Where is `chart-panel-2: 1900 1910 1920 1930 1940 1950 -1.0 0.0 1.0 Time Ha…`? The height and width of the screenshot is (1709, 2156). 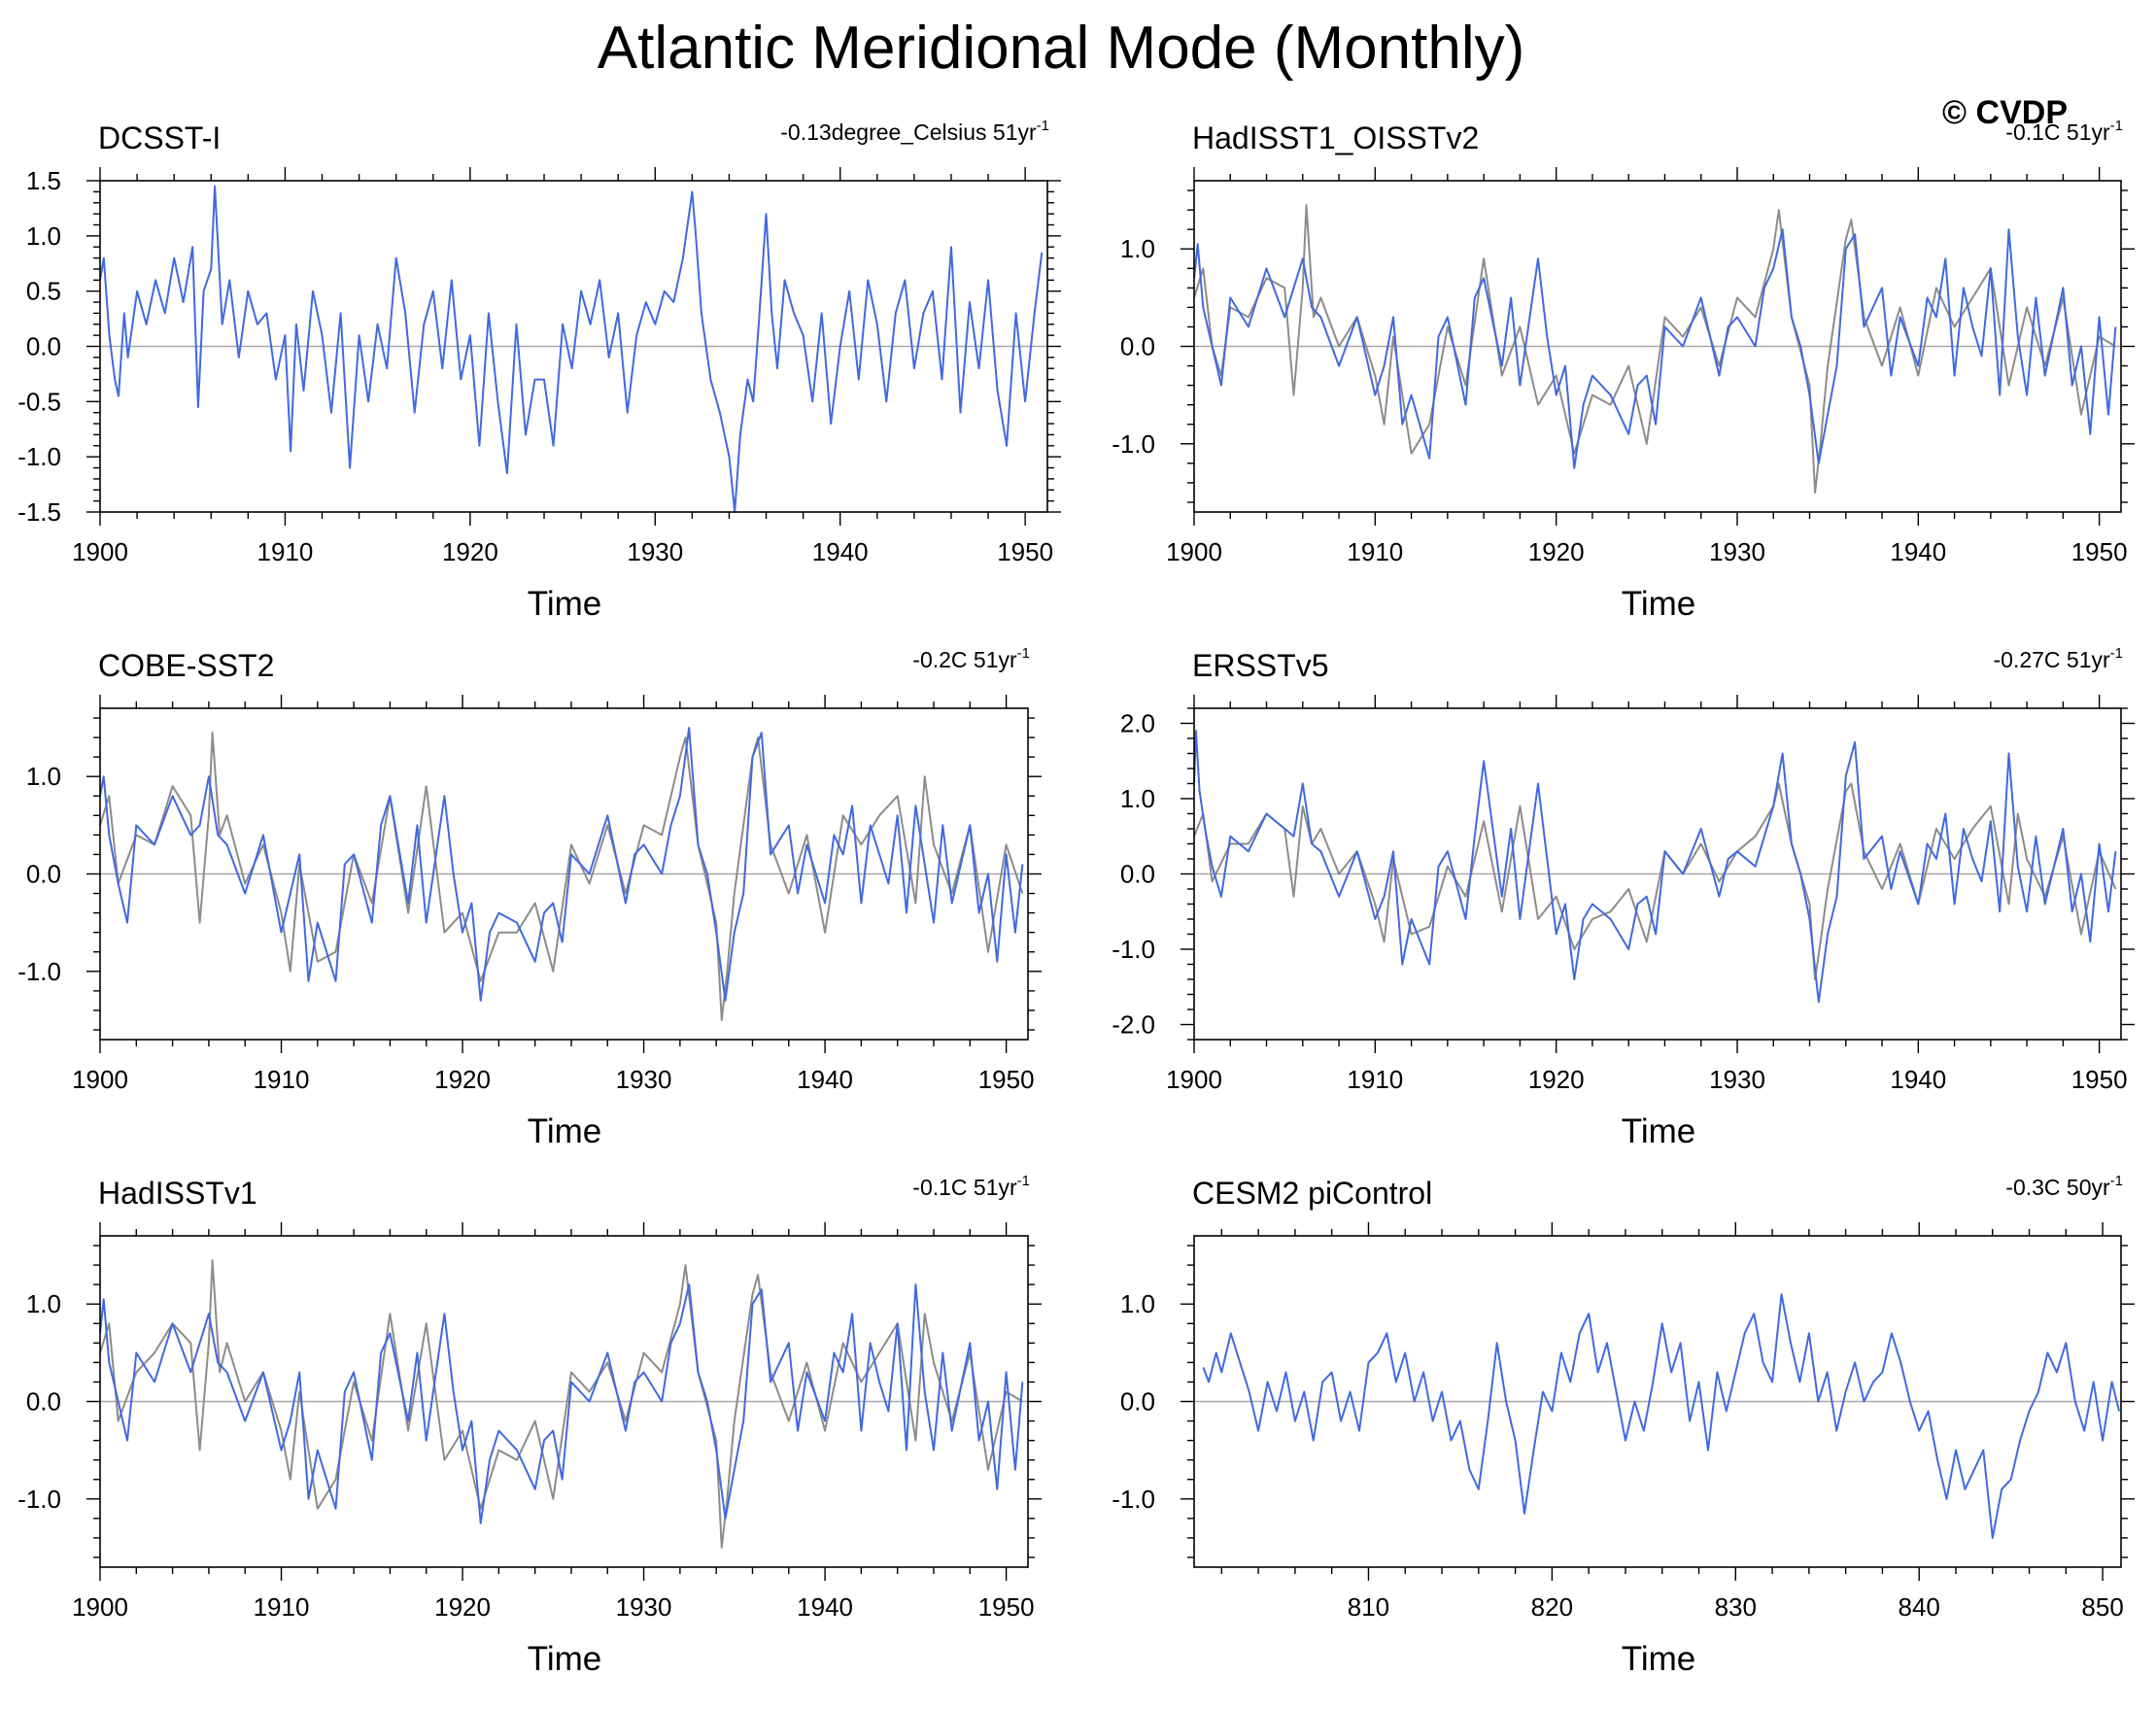
chart-panel-2: 1900 1910 1920 1930 1940 1950 -1.0 0.0 1.0 Time Ha… is located at coordinates (1623, 370).